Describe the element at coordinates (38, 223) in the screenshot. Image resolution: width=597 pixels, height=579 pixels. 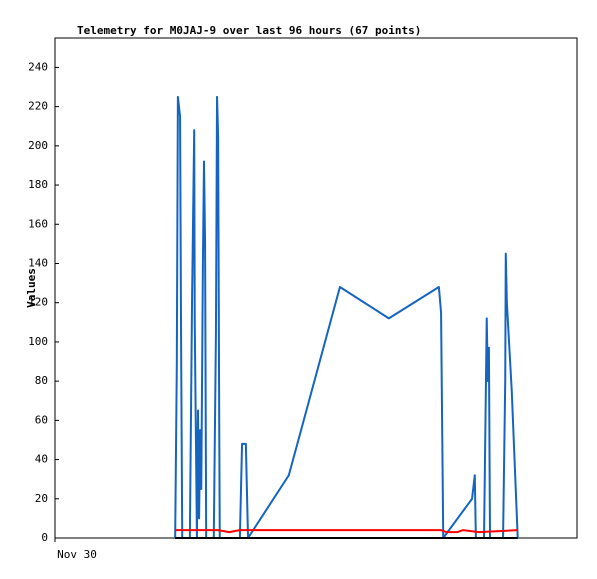
I see `y-tick-label: 160` at that location.